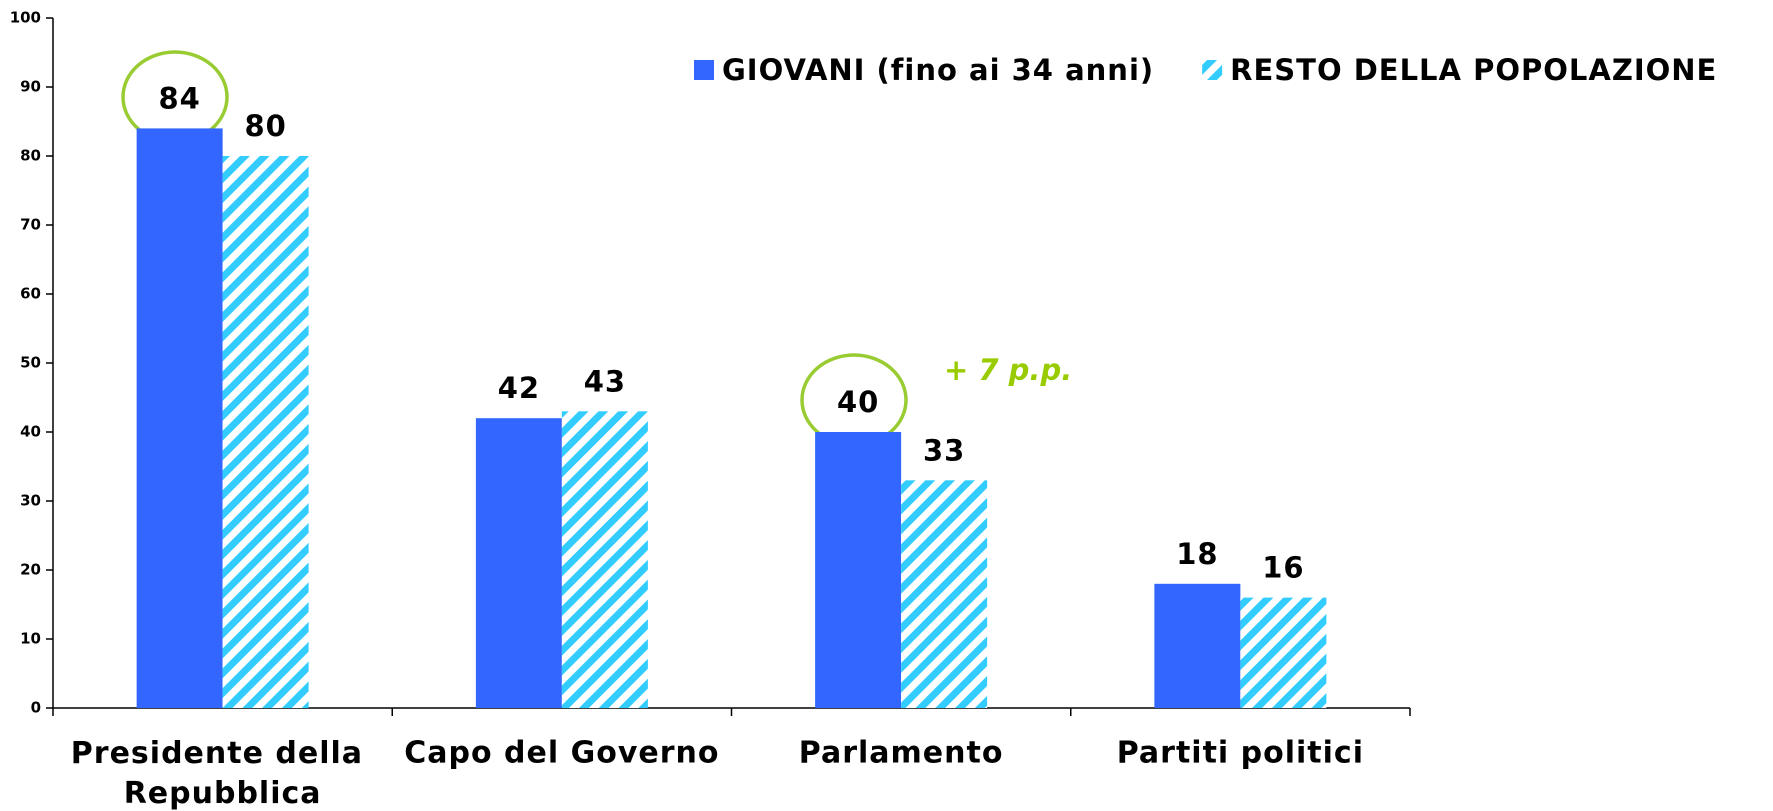 The width and height of the screenshot is (1773, 811). What do you see at coordinates (30, 363) in the screenshot?
I see `y-tick-label: 50` at bounding box center [30, 363].